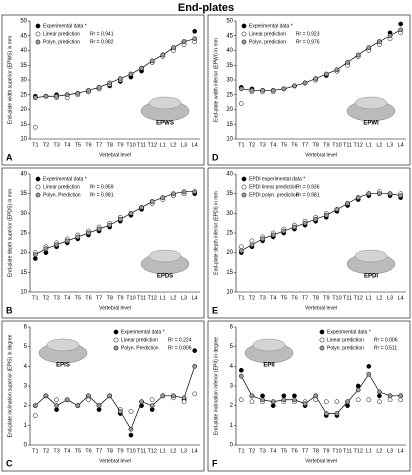  I want to click on legend-r2: R² = 0.981, so click(308, 195).